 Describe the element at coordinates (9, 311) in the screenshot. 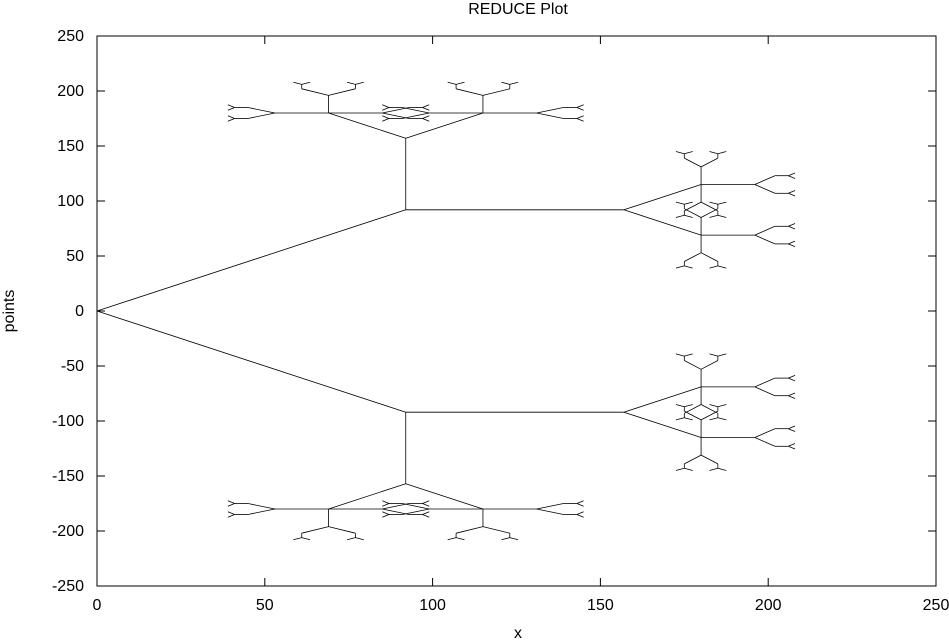

I see `y-axis-label: points` at that location.